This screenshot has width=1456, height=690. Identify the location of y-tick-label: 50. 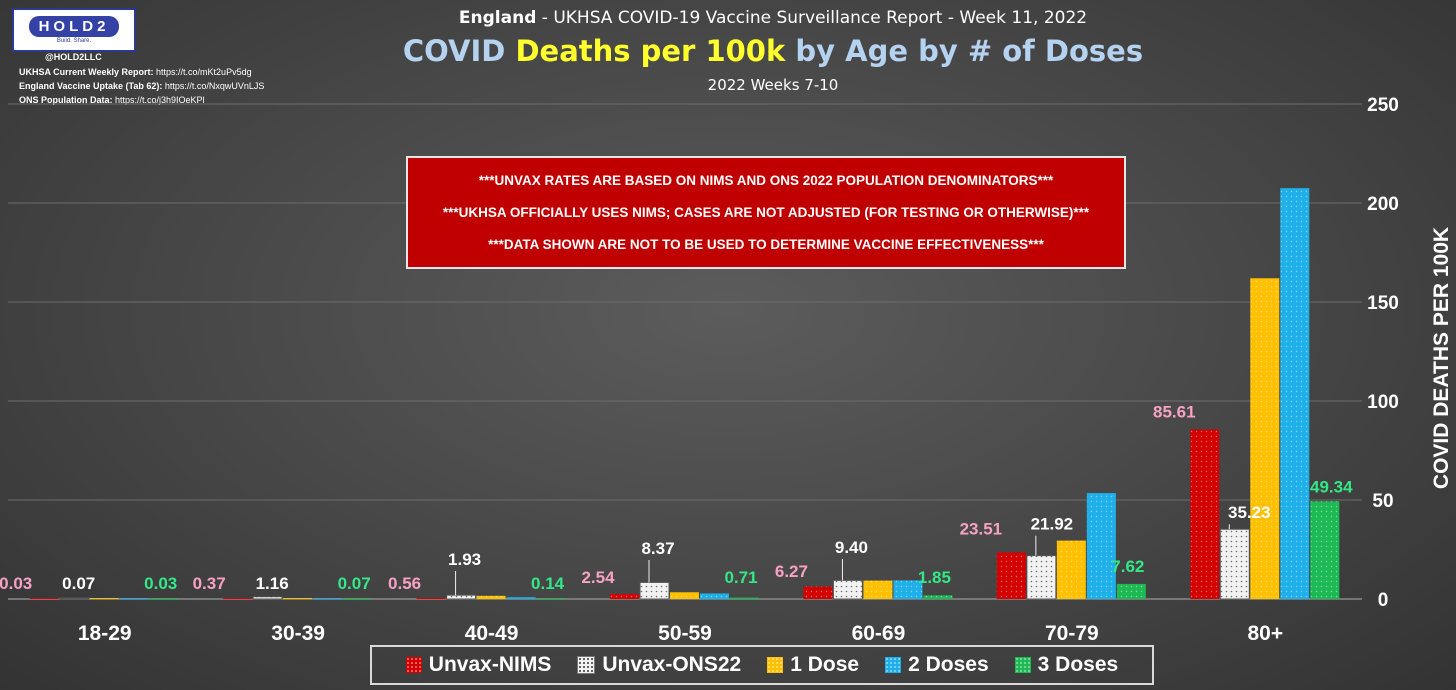
(1382, 501).